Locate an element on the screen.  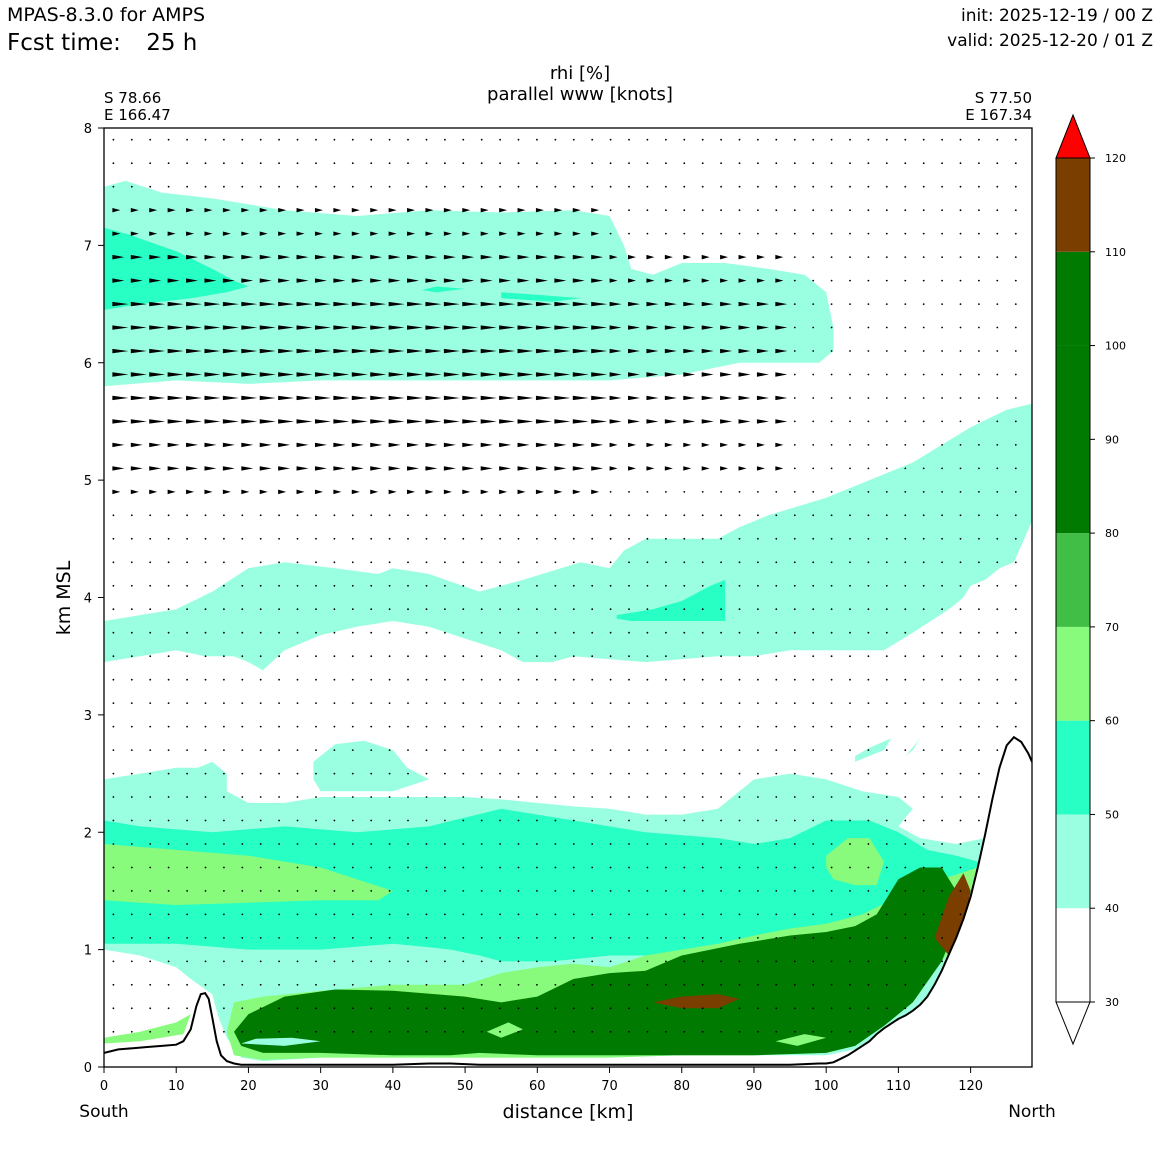
y-axis-label: km MSL is located at coordinates (64, 597).